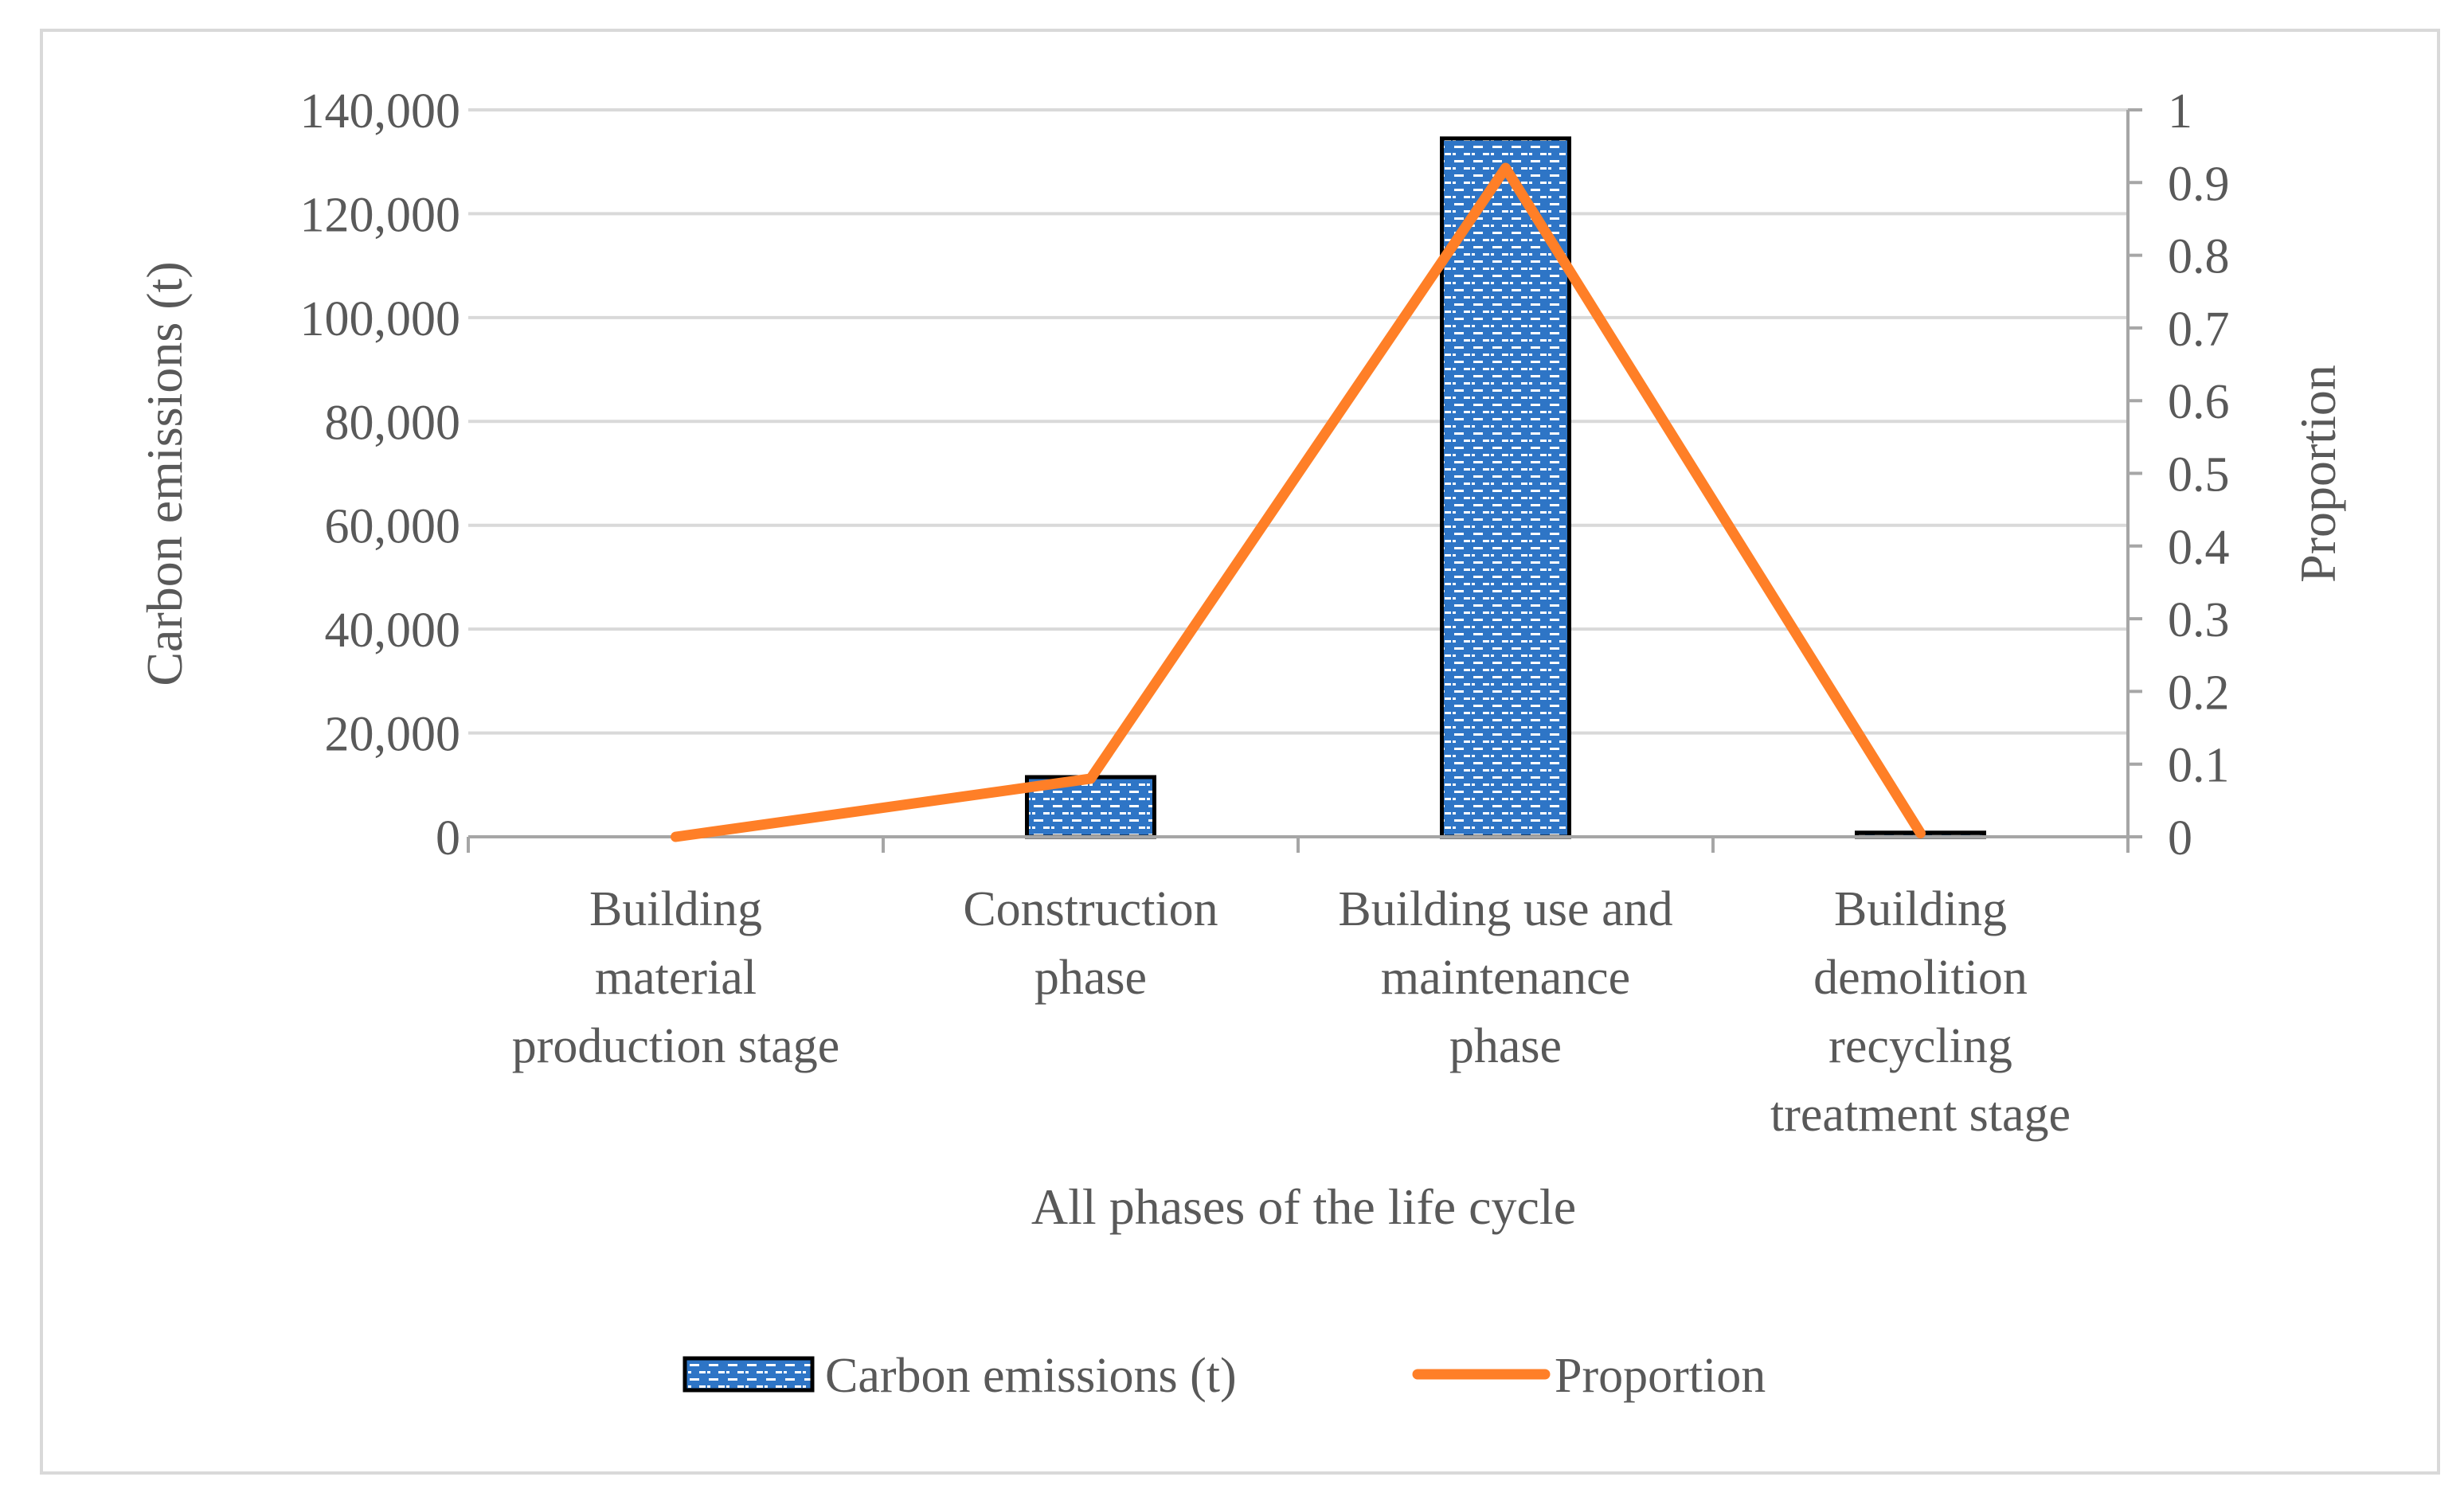 This screenshot has width=2464, height=1512. What do you see at coordinates (393, 423) in the screenshot?
I see `y-tick-label: 80,000` at bounding box center [393, 423].